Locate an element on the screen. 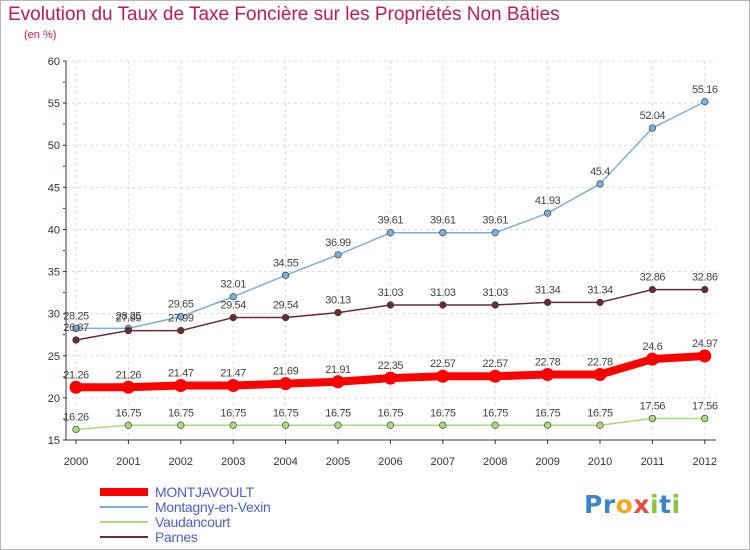 This screenshot has height=550, width=750. legend-label: Vaudancourt is located at coordinates (193, 522).